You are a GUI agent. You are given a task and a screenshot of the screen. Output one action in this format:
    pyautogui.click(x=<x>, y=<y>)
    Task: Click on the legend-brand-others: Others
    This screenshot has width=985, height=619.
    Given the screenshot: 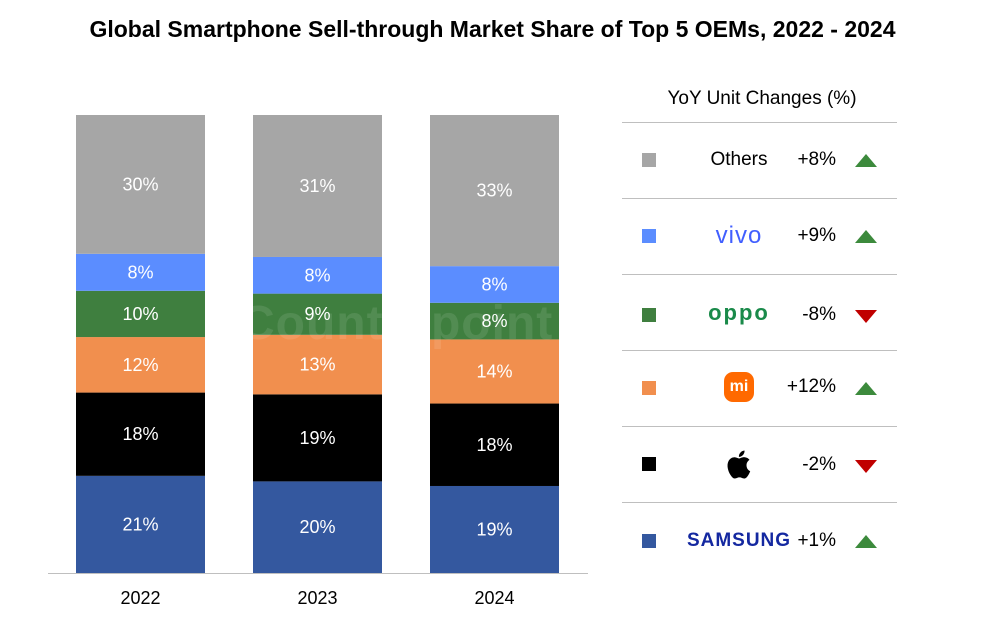 What is the action you would take?
    pyautogui.click(x=739, y=159)
    